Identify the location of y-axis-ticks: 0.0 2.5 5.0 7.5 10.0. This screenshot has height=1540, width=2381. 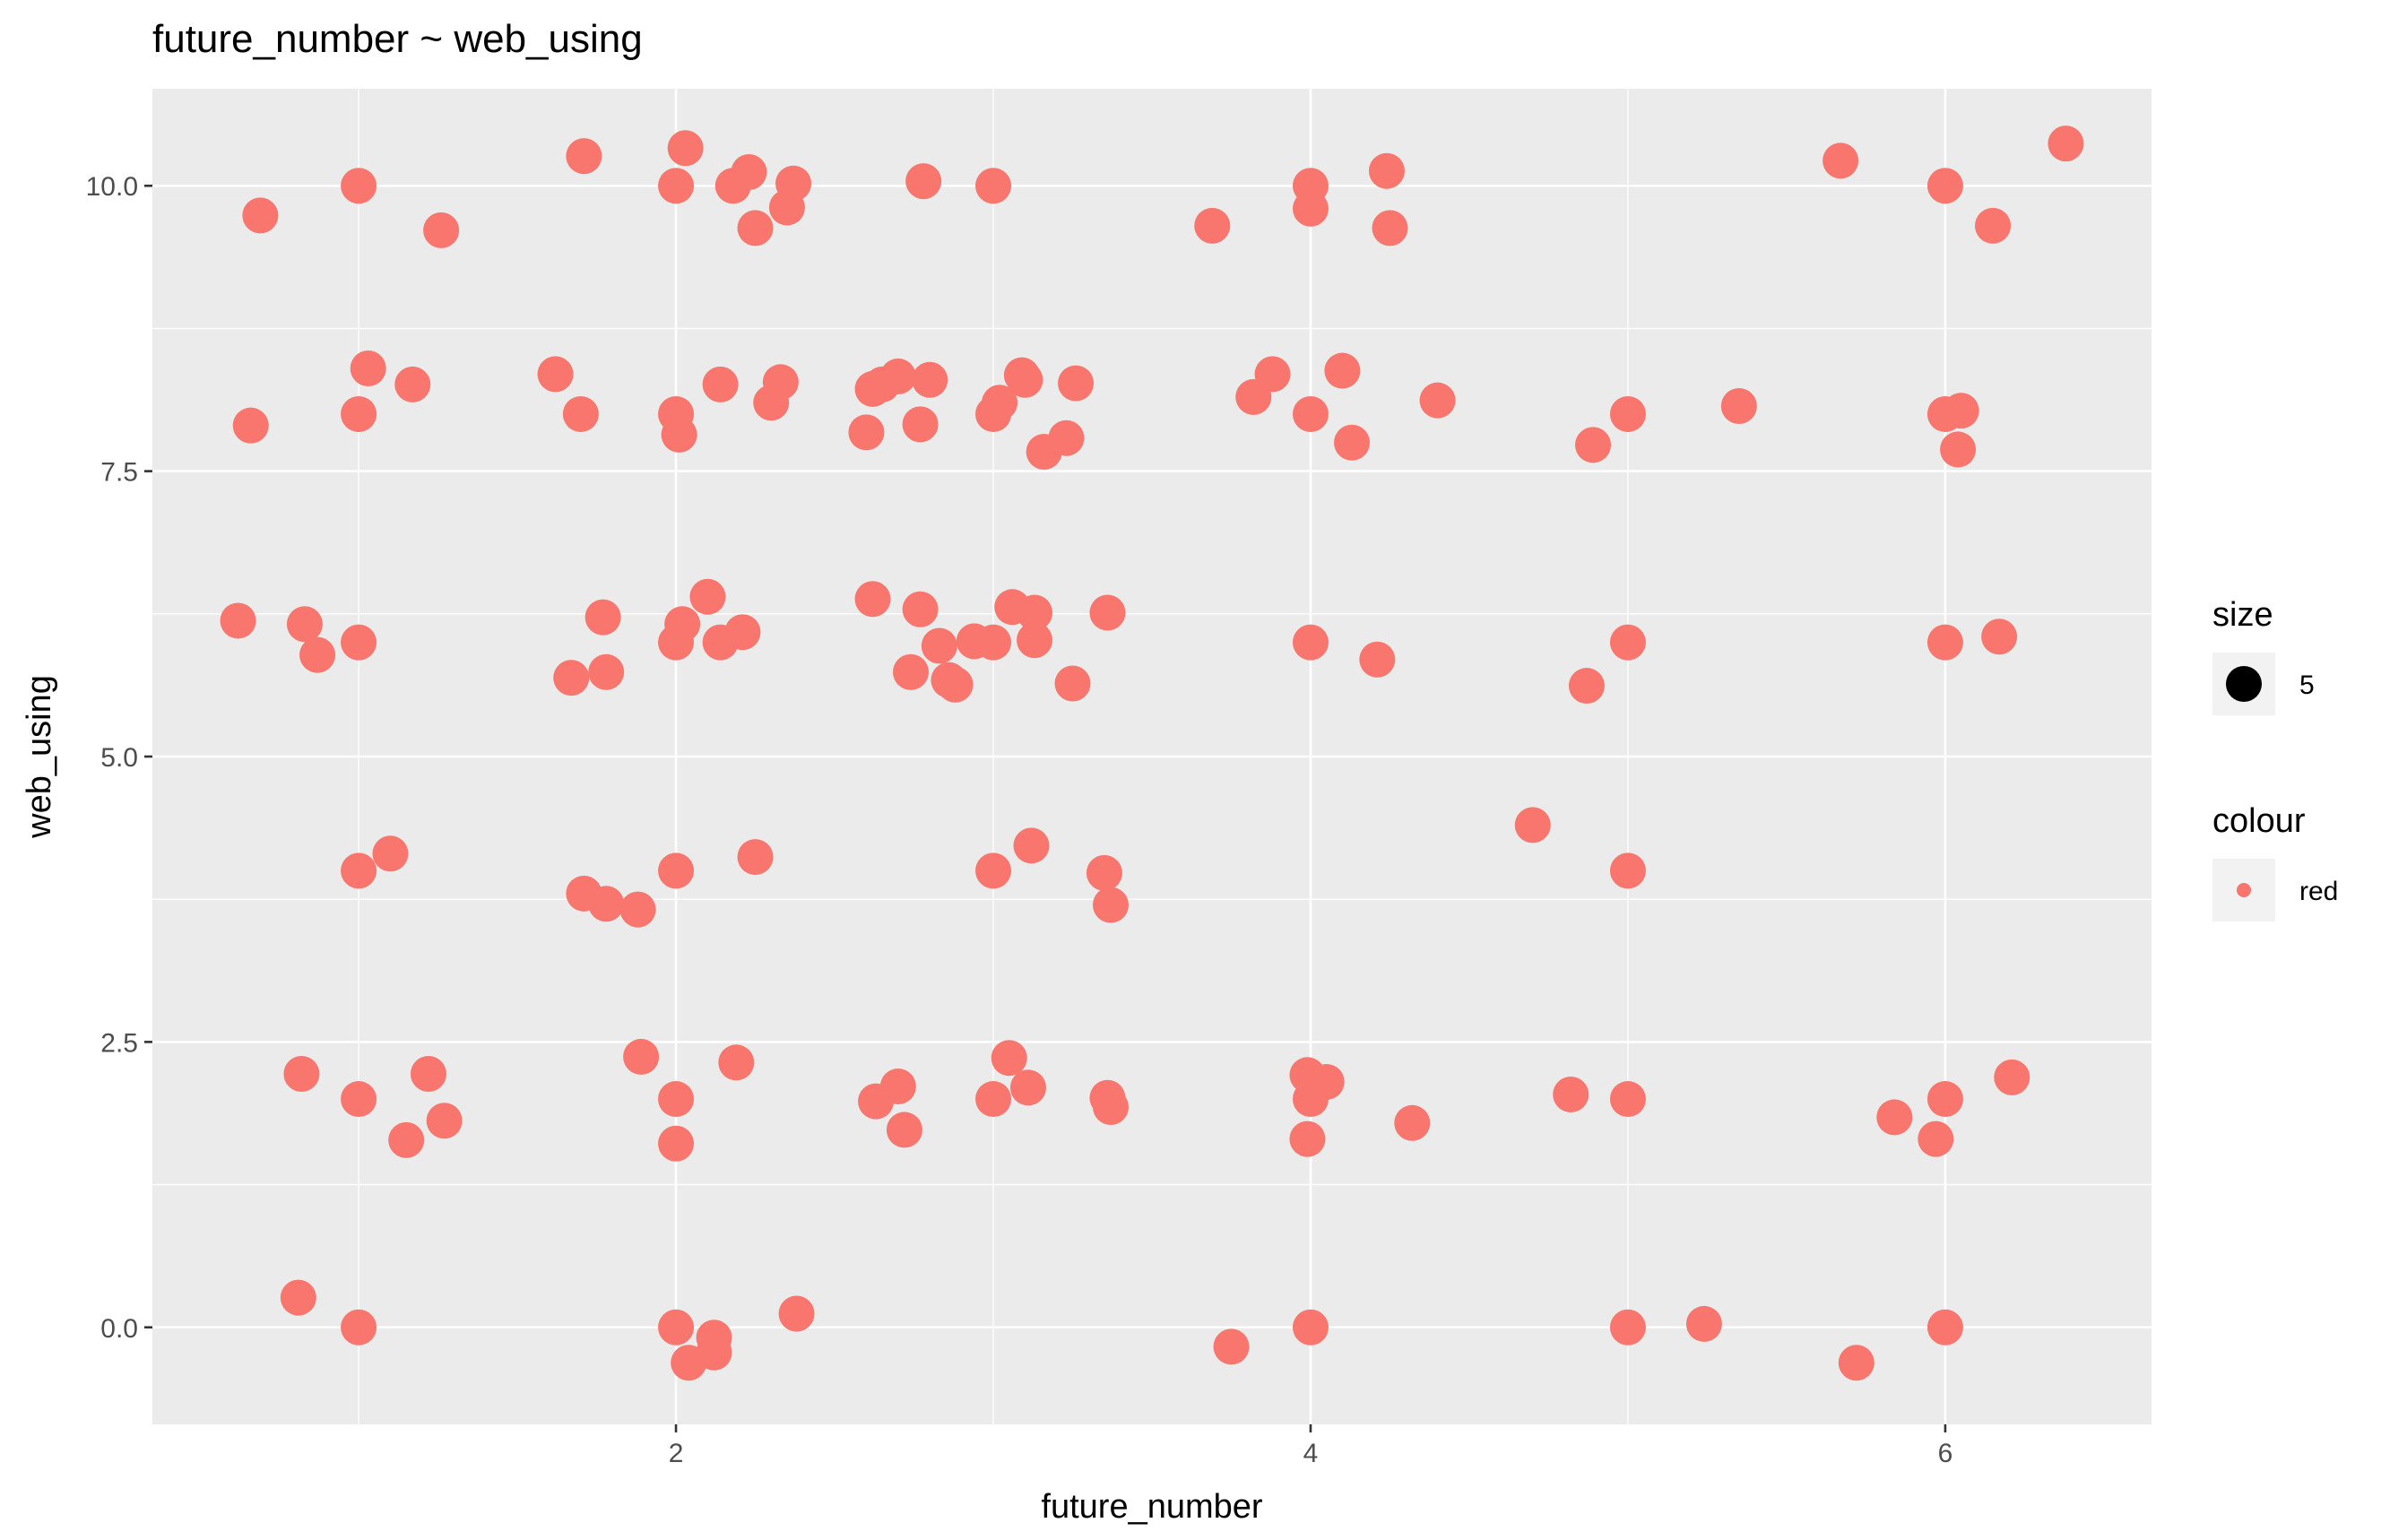
(119, 758).